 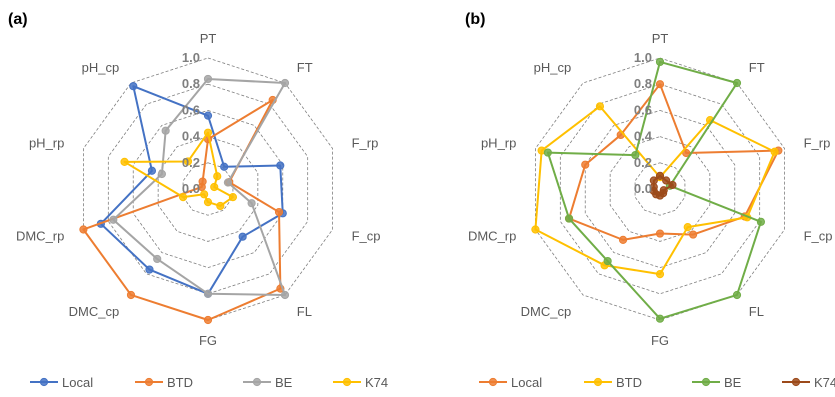 What do you see at coordinates (376, 382) in the screenshot?
I see `legend-label: K74` at bounding box center [376, 382].